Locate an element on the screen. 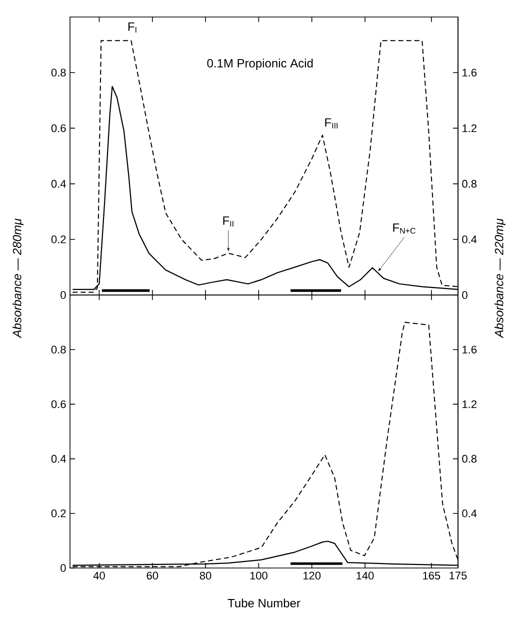  x-tick-label: 40 is located at coordinates (99, 576).